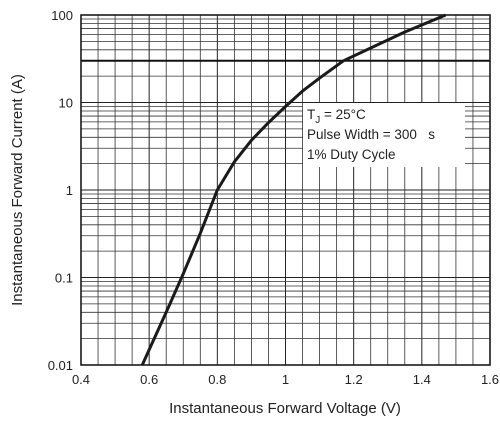  Describe the element at coordinates (490, 379) in the screenshot. I see `x-tick-label: 1.6` at that location.